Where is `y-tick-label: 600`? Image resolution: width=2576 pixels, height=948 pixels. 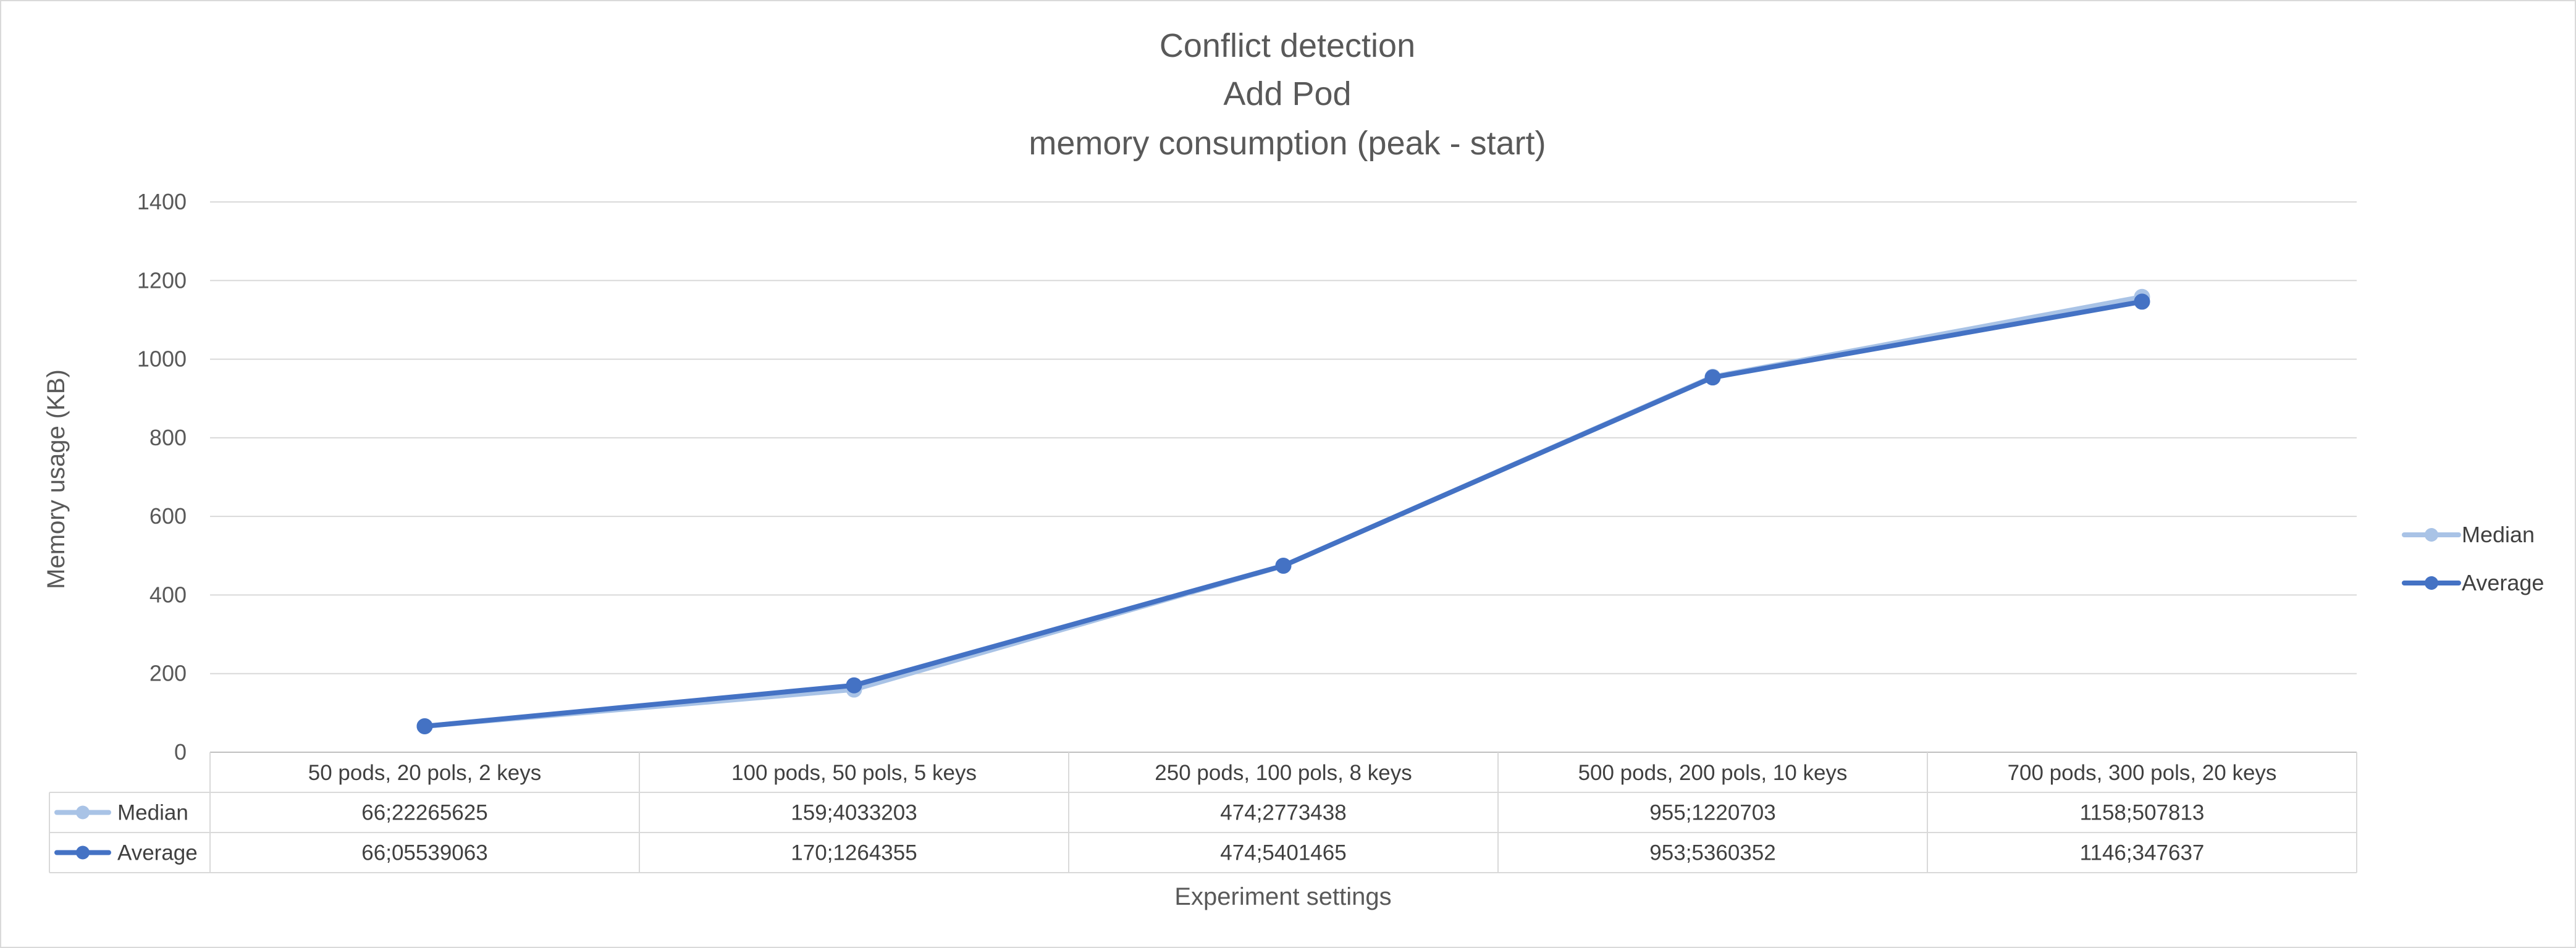
y-tick-label: 600 is located at coordinates (168, 516).